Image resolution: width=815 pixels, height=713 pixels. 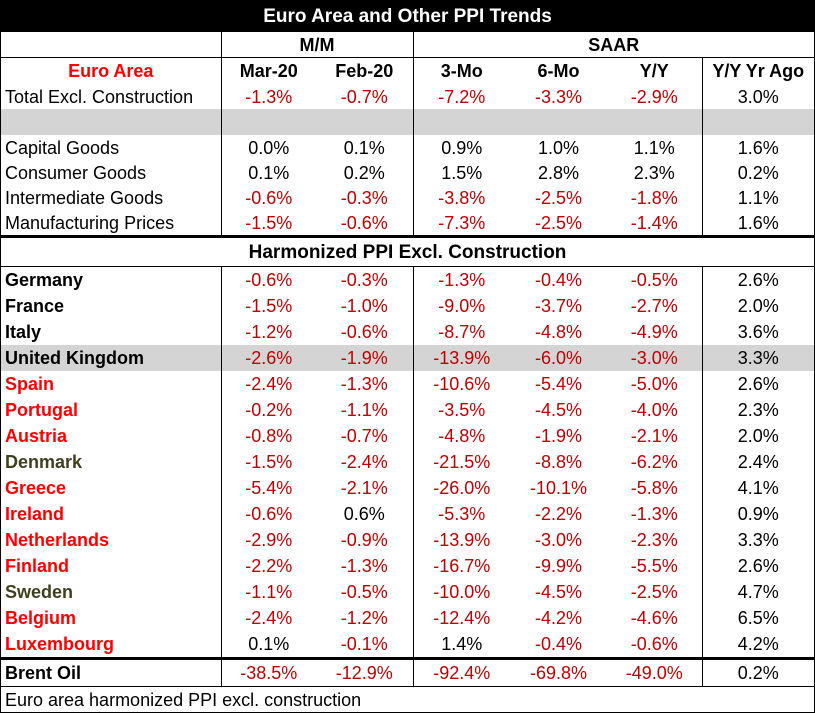 I want to click on row-value: -1.4%, so click(x=654, y=222).